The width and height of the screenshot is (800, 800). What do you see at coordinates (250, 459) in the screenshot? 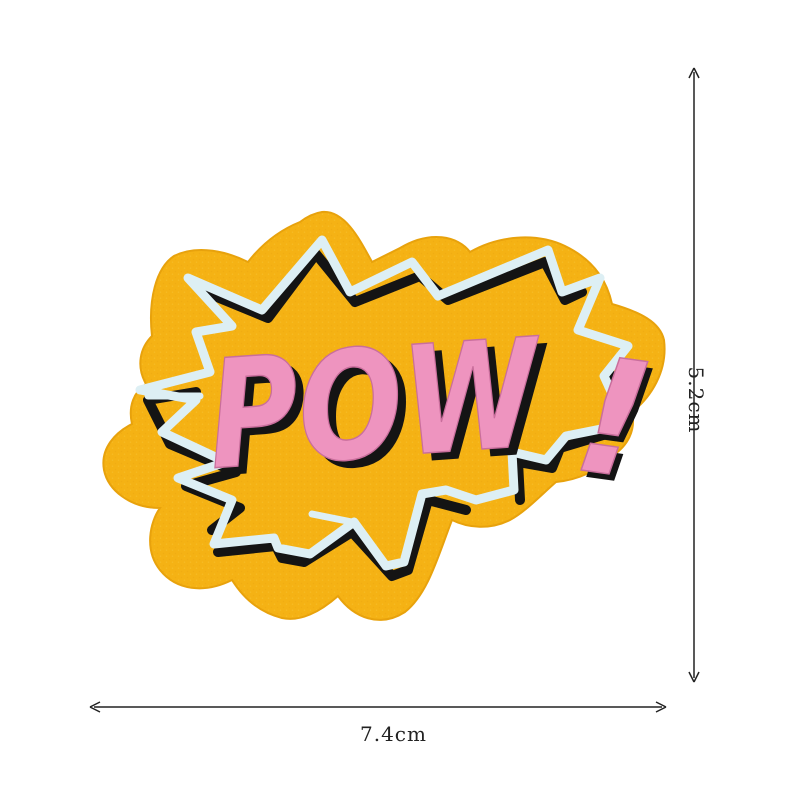
I see `burst-accent-line` at bounding box center [250, 459].